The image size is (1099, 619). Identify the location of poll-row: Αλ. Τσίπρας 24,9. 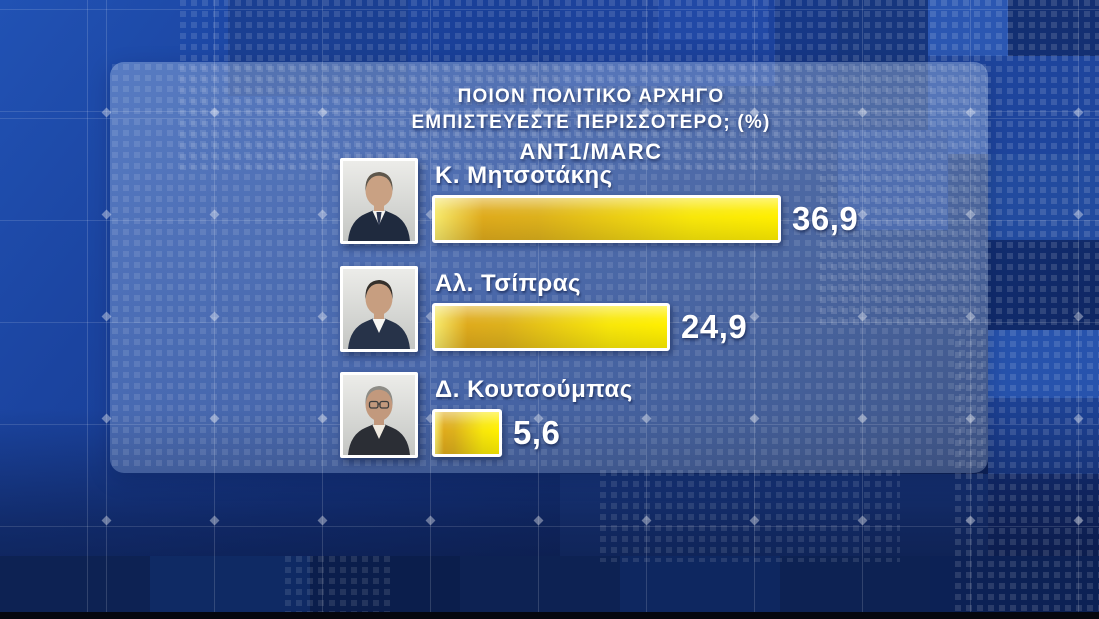
(700, 314).